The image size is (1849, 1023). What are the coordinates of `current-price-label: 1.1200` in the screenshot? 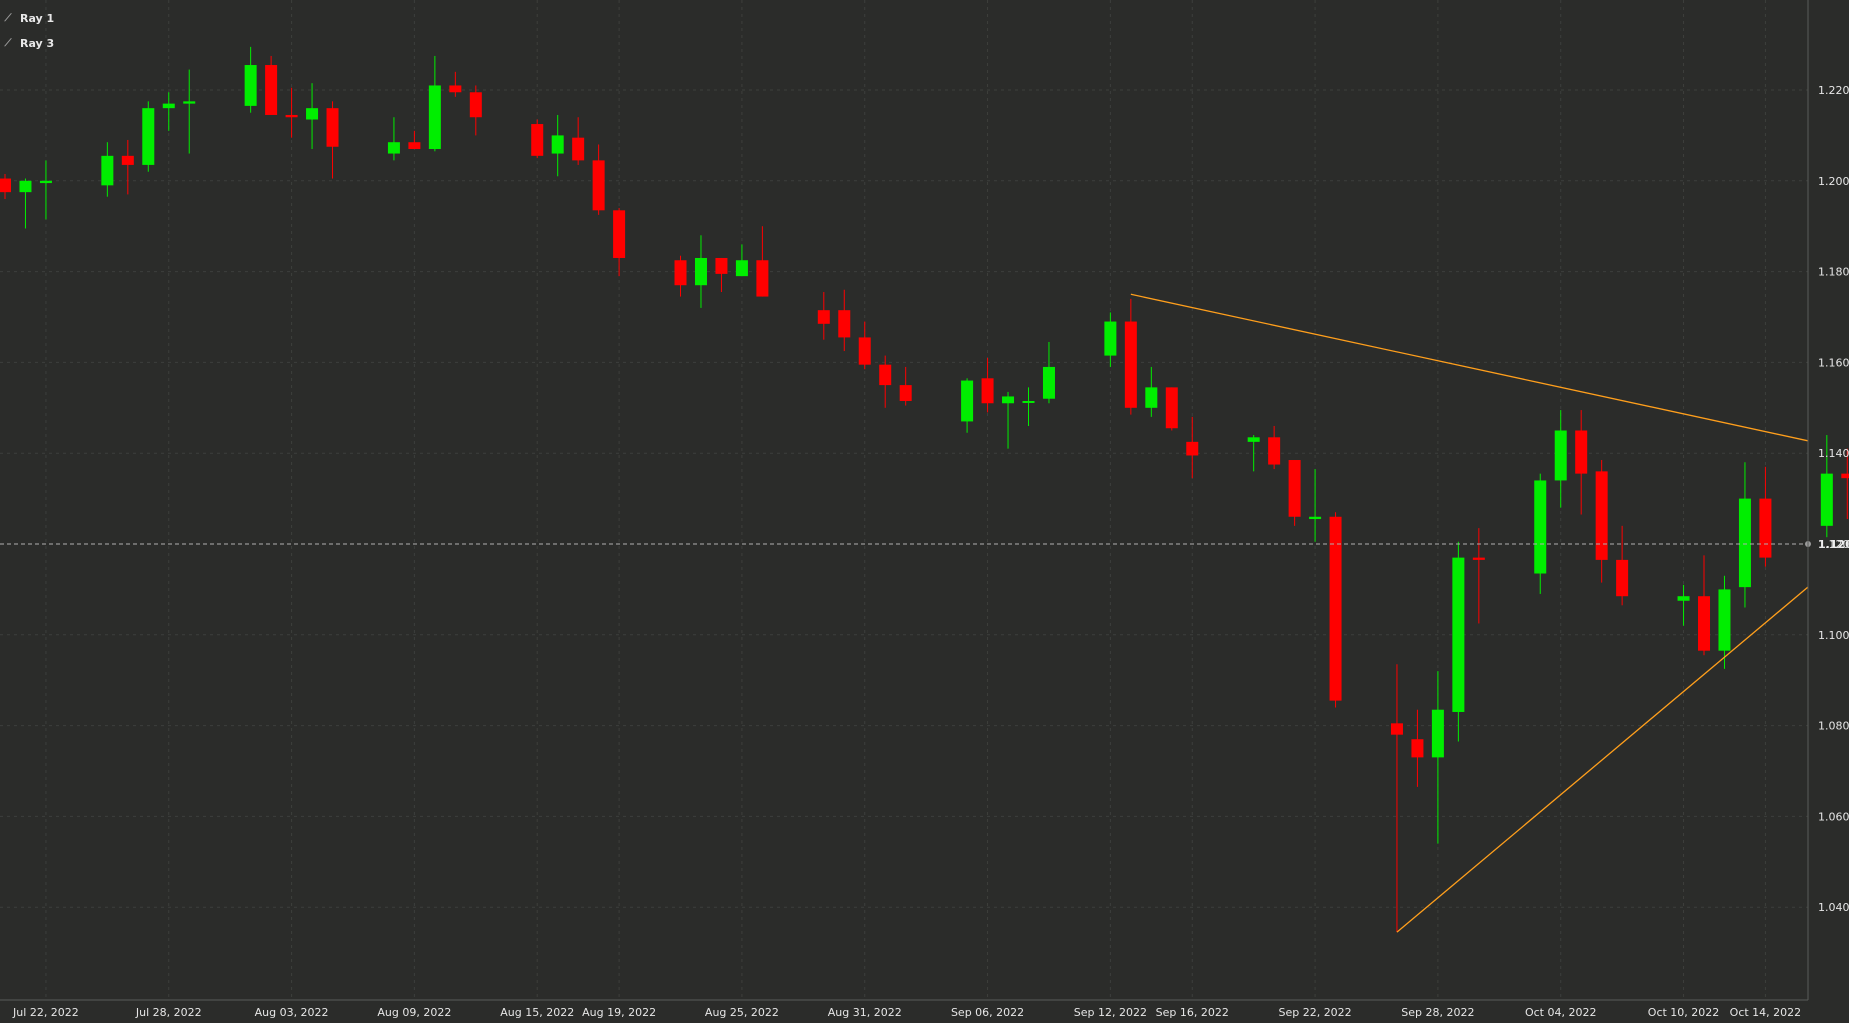 It's located at (1833, 544).